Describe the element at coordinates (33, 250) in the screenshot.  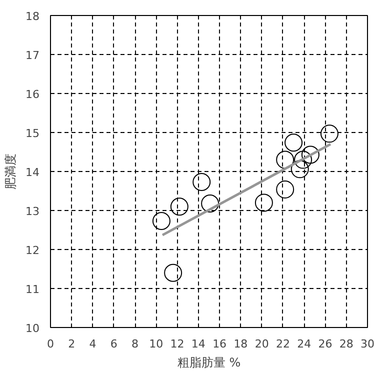
I see `y-tick-label: 12` at that location.